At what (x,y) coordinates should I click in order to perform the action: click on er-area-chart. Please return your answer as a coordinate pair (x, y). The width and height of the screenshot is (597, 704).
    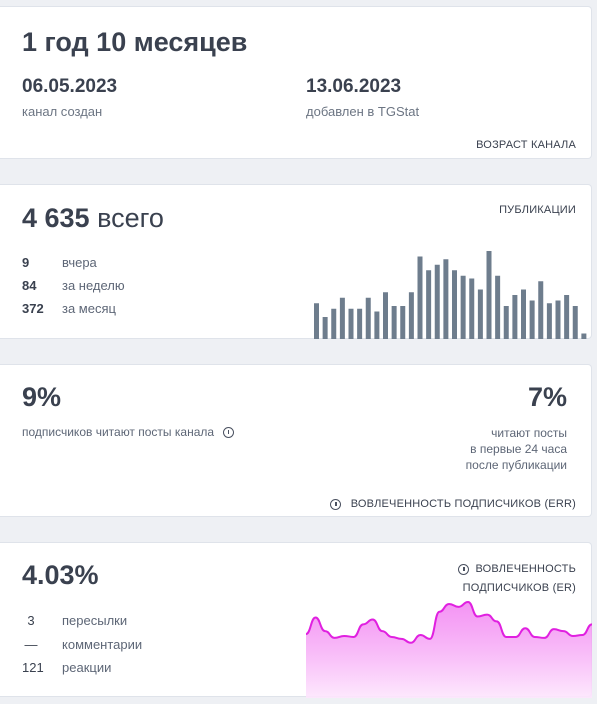
    Looking at the image, I should click on (449, 649).